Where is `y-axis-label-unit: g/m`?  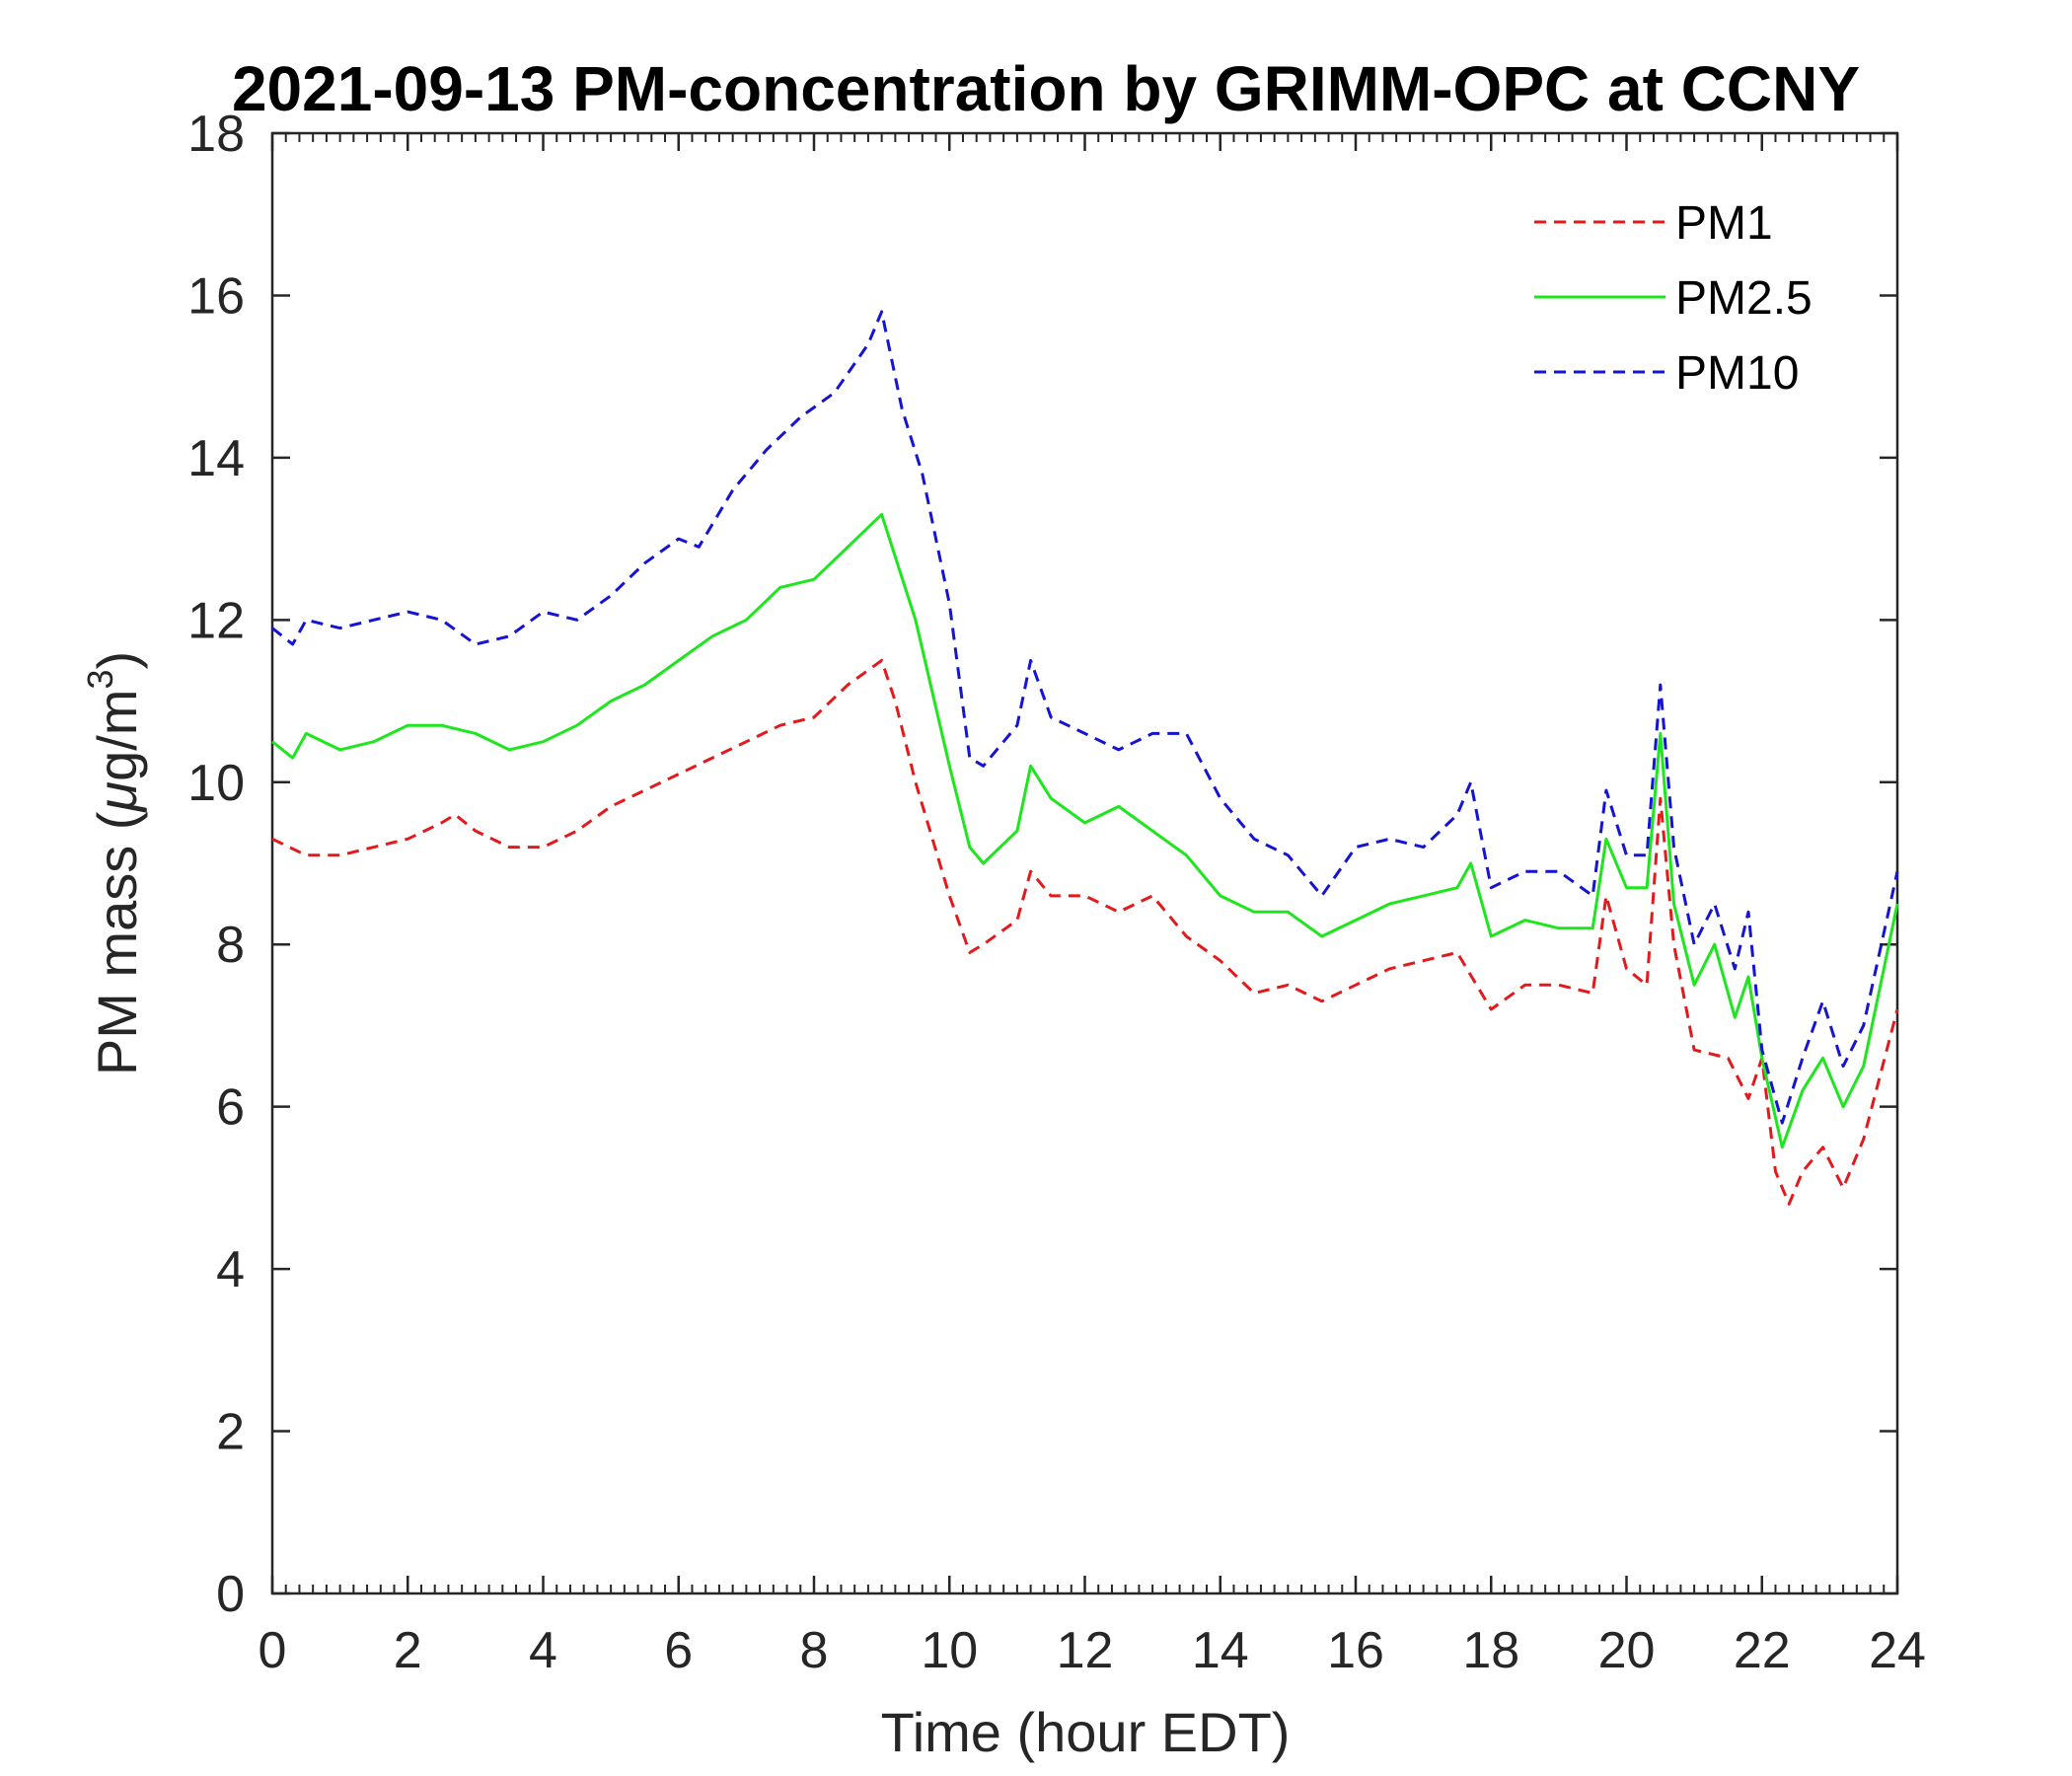
y-axis-label-unit: g/m is located at coordinates (117, 736).